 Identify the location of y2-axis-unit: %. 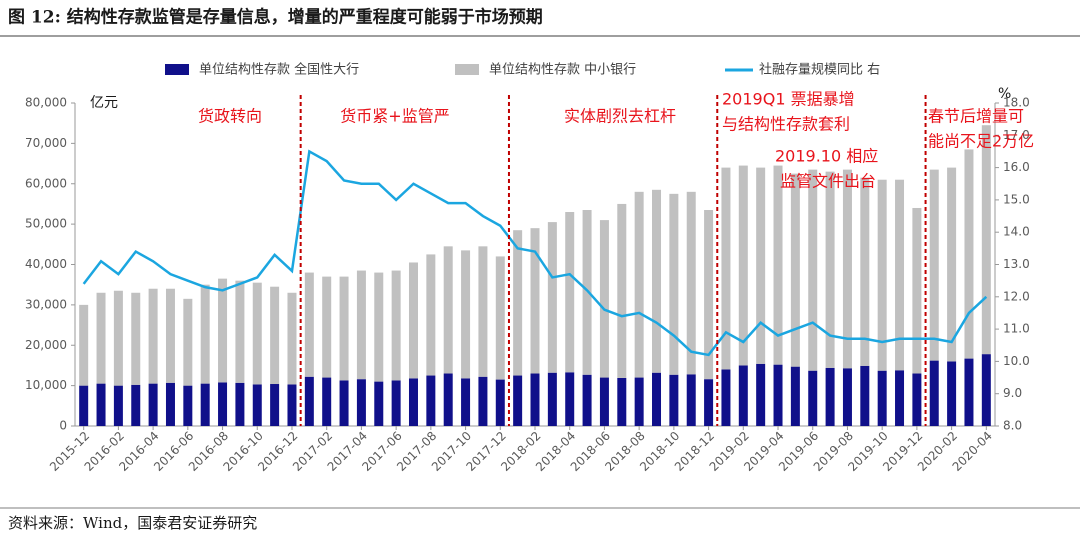
(1004, 94).